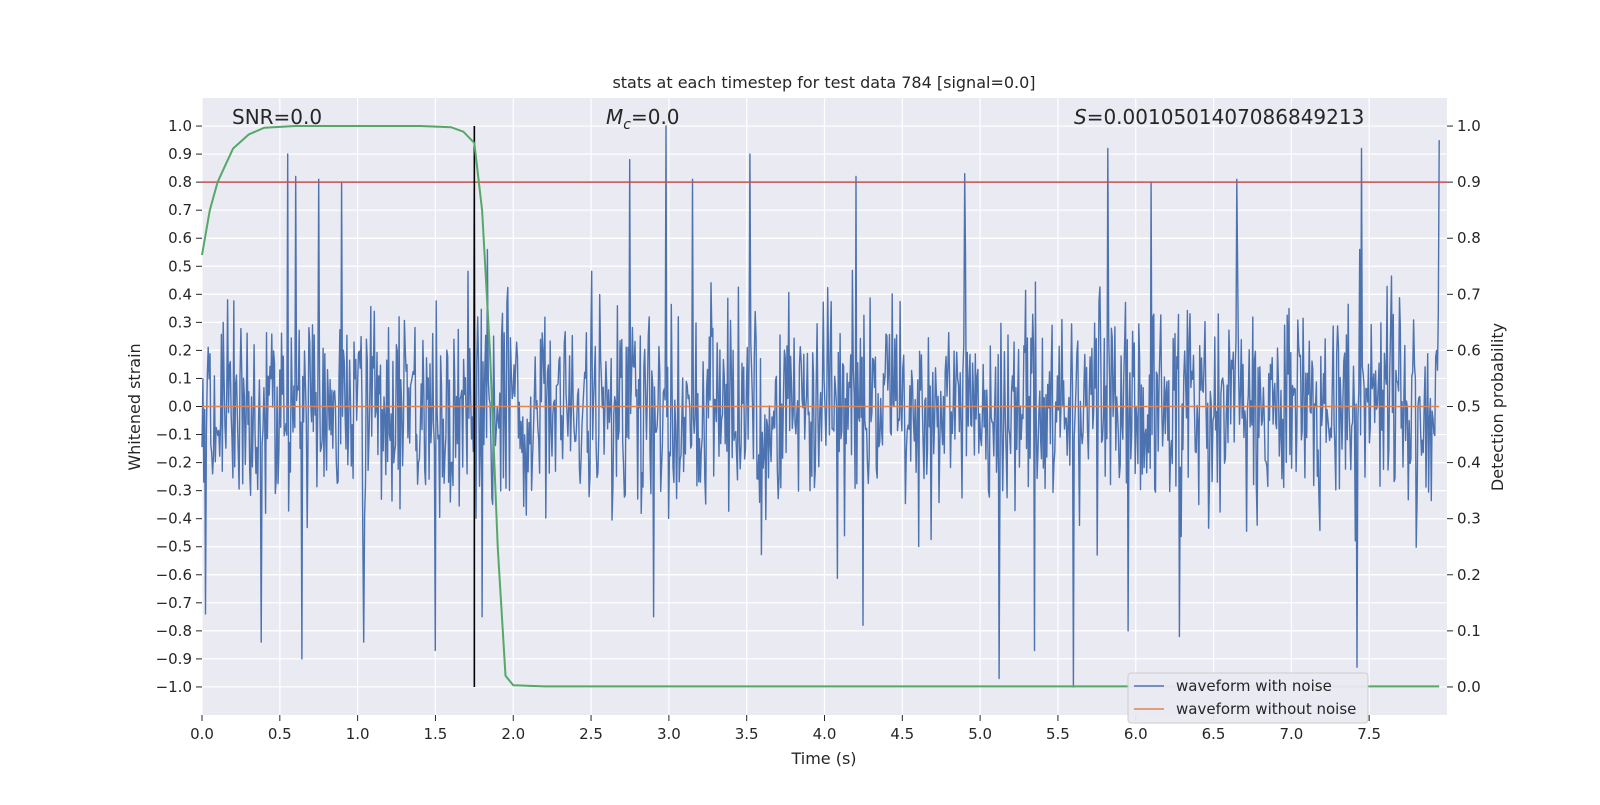  Describe the element at coordinates (174, 547) in the screenshot. I see `y-left-tick-label: −0.5` at that location.